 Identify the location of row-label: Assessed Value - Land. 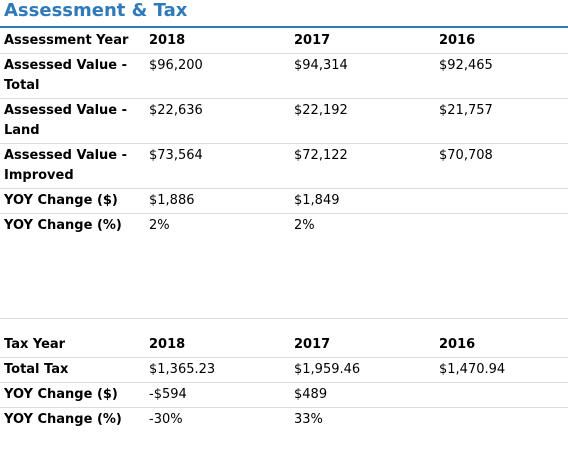
(72, 121).